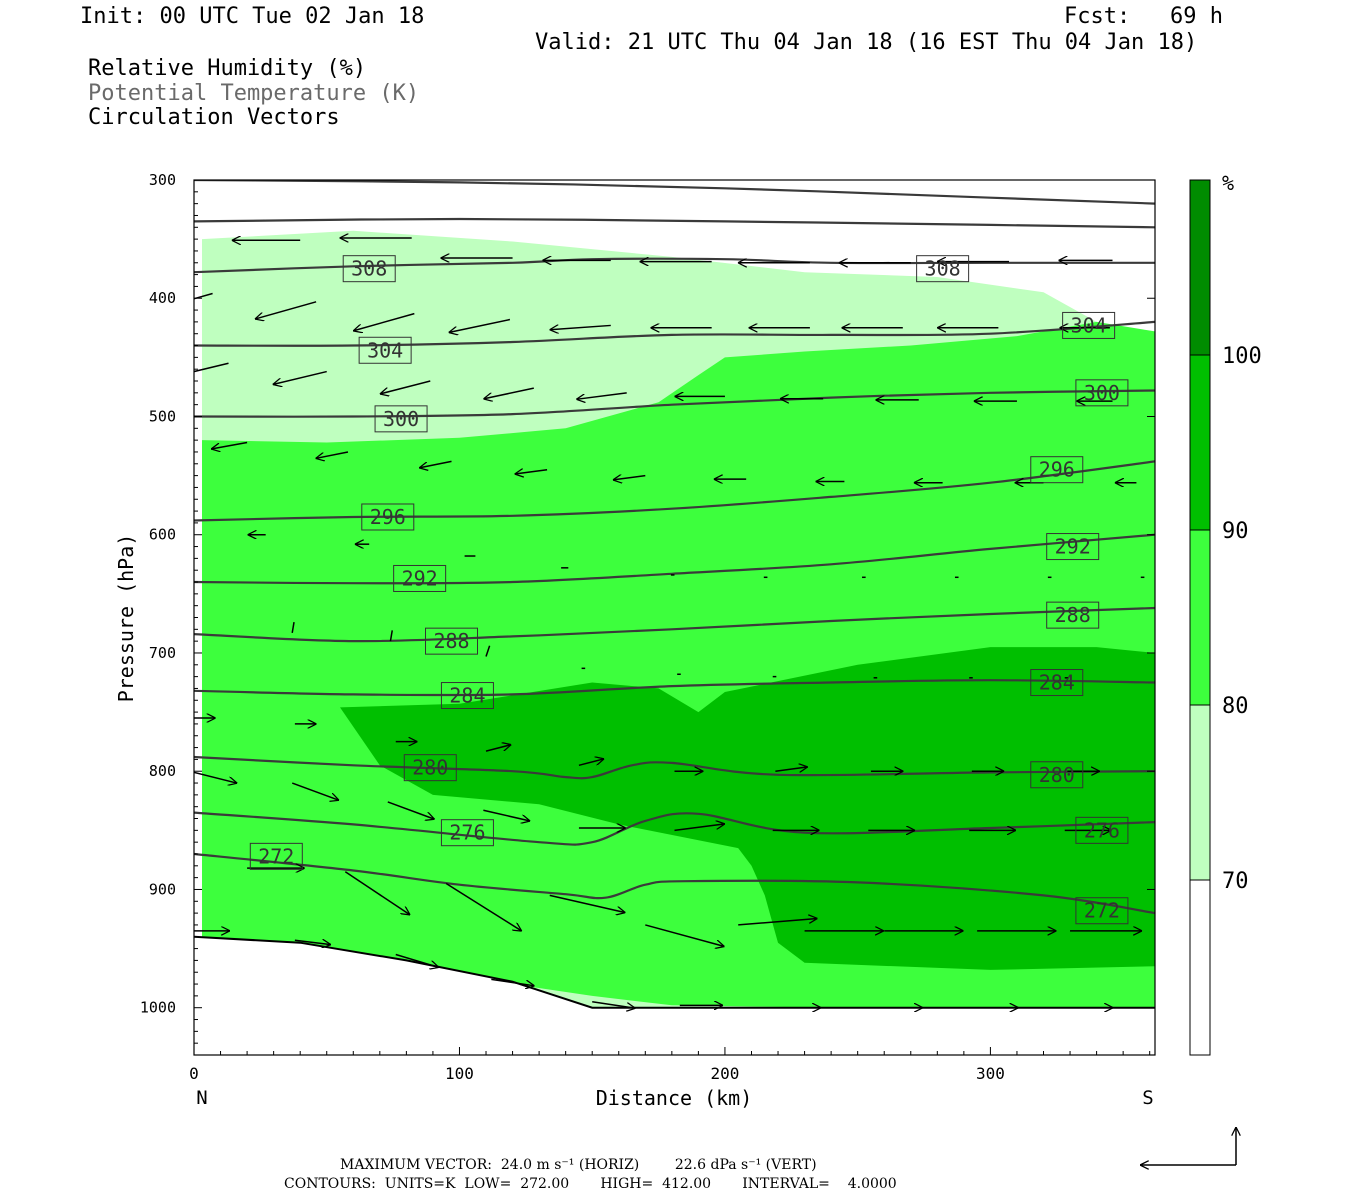 The width and height of the screenshot is (1350, 1200). I want to click on y-tick-label: 700, so click(162, 653).